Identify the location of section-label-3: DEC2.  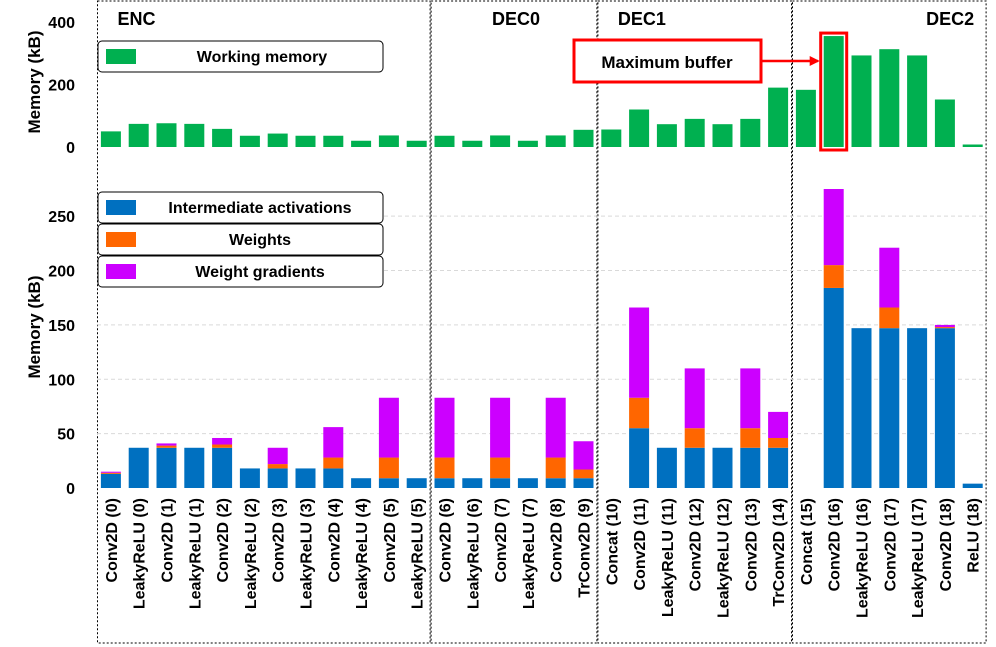
(950, 19).